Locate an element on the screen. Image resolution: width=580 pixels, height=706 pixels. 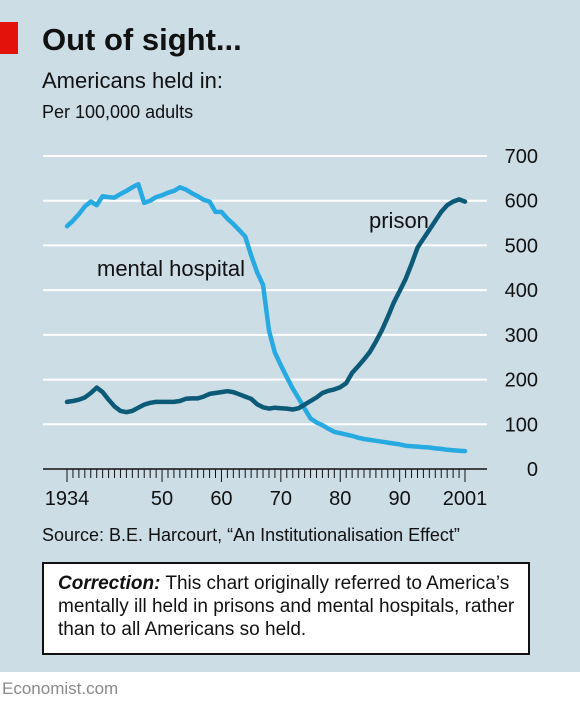
x-tick-label: 60 is located at coordinates (221, 499).